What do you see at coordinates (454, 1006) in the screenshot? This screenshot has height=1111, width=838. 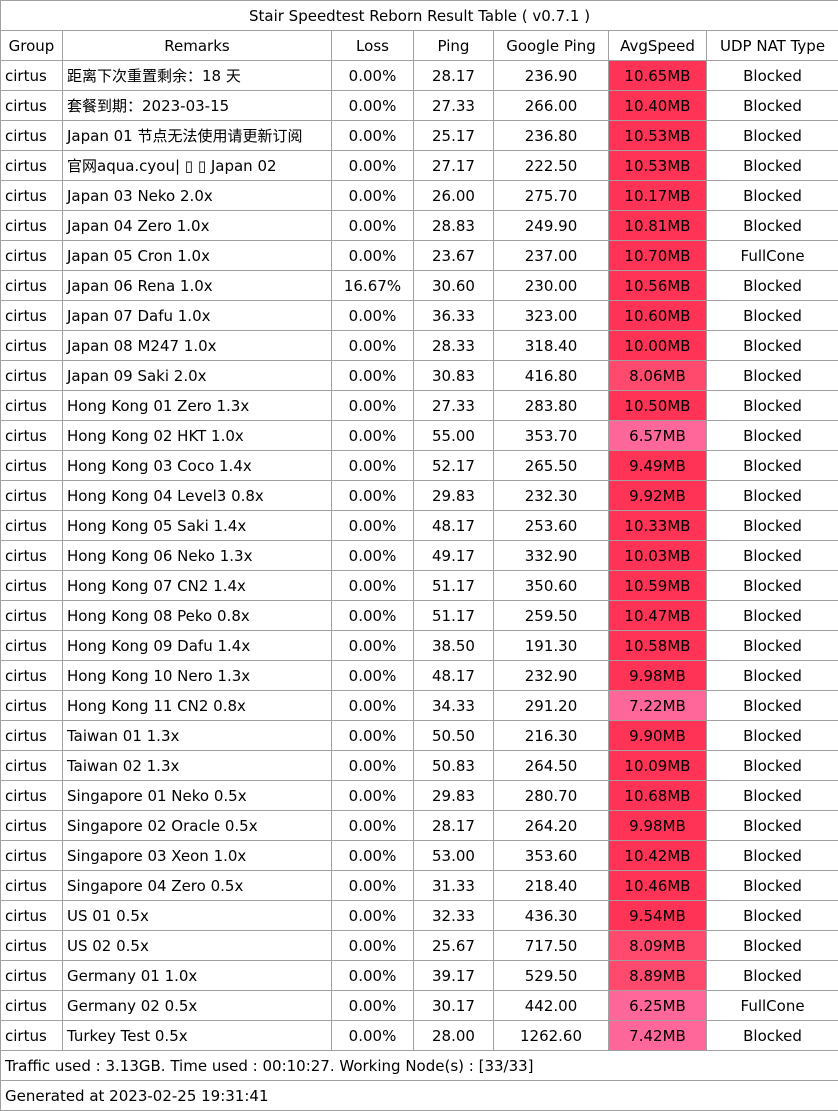 I see `cell-ping: 30.17` at bounding box center [454, 1006].